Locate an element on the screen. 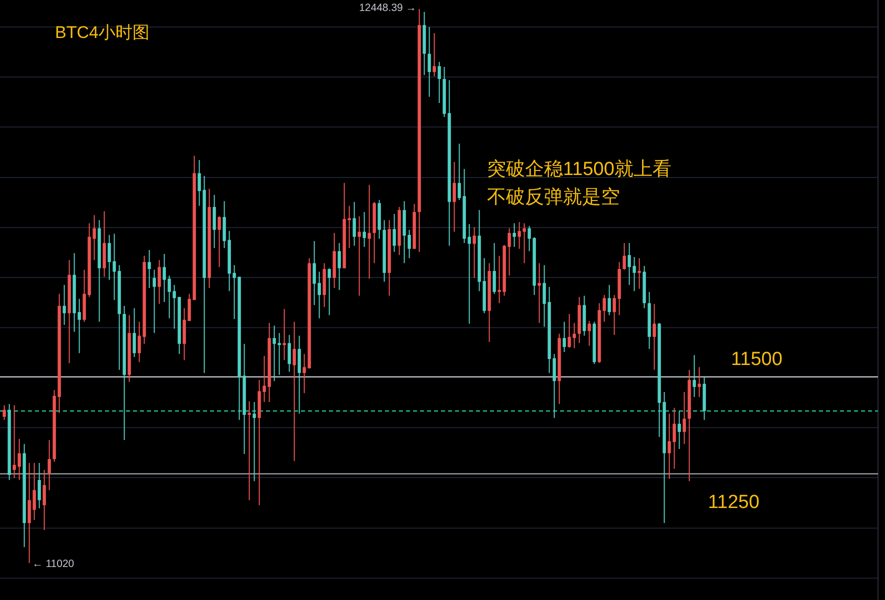  annotation: ← 11020 is located at coordinates (53, 564).